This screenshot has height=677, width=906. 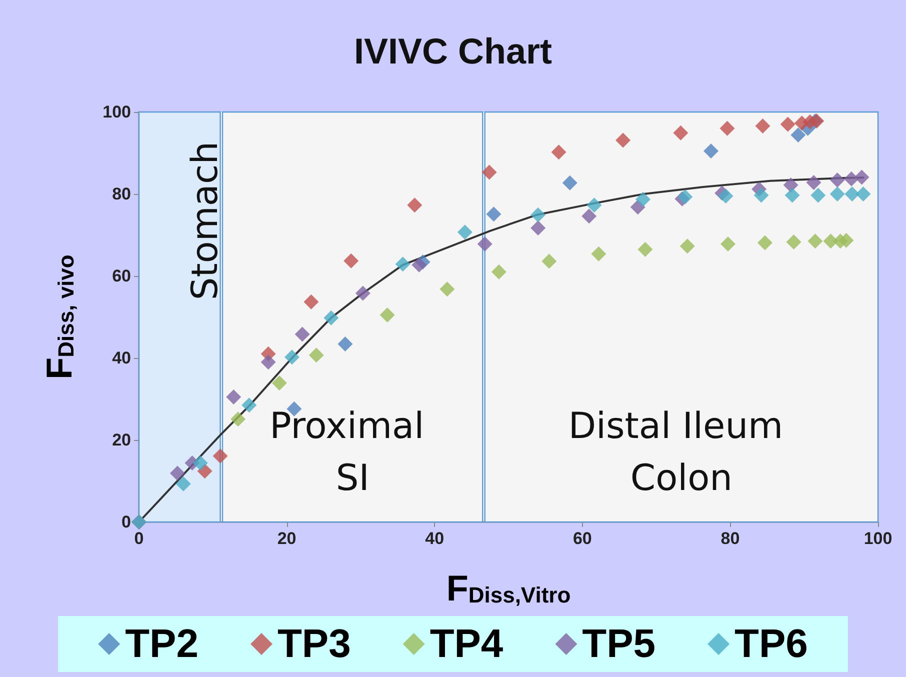 I want to click on x-tick-label: 100, so click(x=878, y=538).